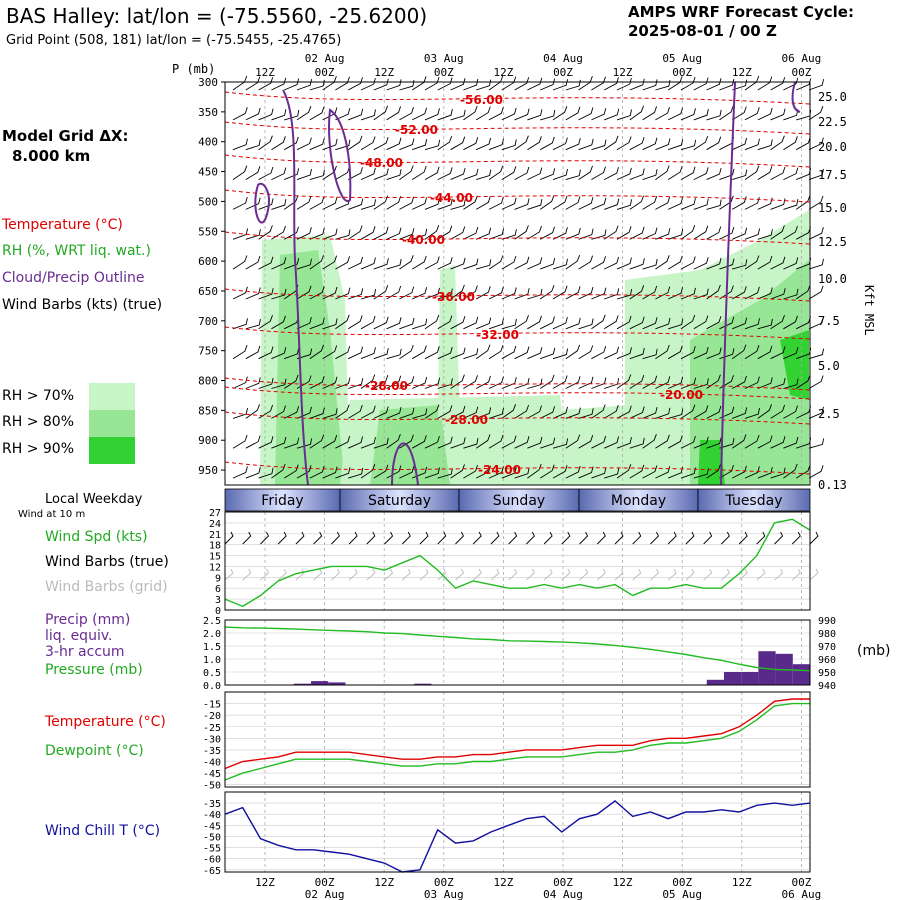 The height and width of the screenshot is (900, 900). I want to click on top-date-label: 02 Aug, so click(325, 58).